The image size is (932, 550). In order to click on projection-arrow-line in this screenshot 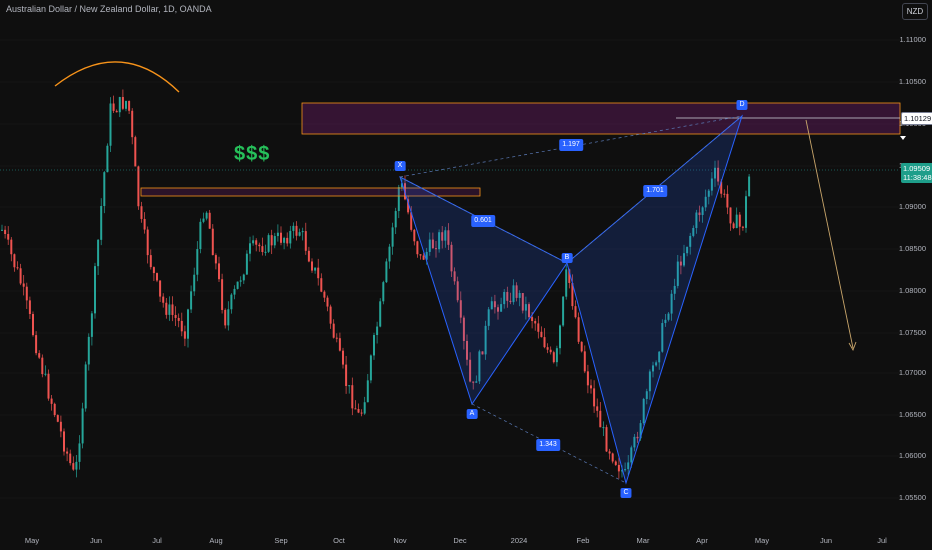, I will do `click(829, 234)`.